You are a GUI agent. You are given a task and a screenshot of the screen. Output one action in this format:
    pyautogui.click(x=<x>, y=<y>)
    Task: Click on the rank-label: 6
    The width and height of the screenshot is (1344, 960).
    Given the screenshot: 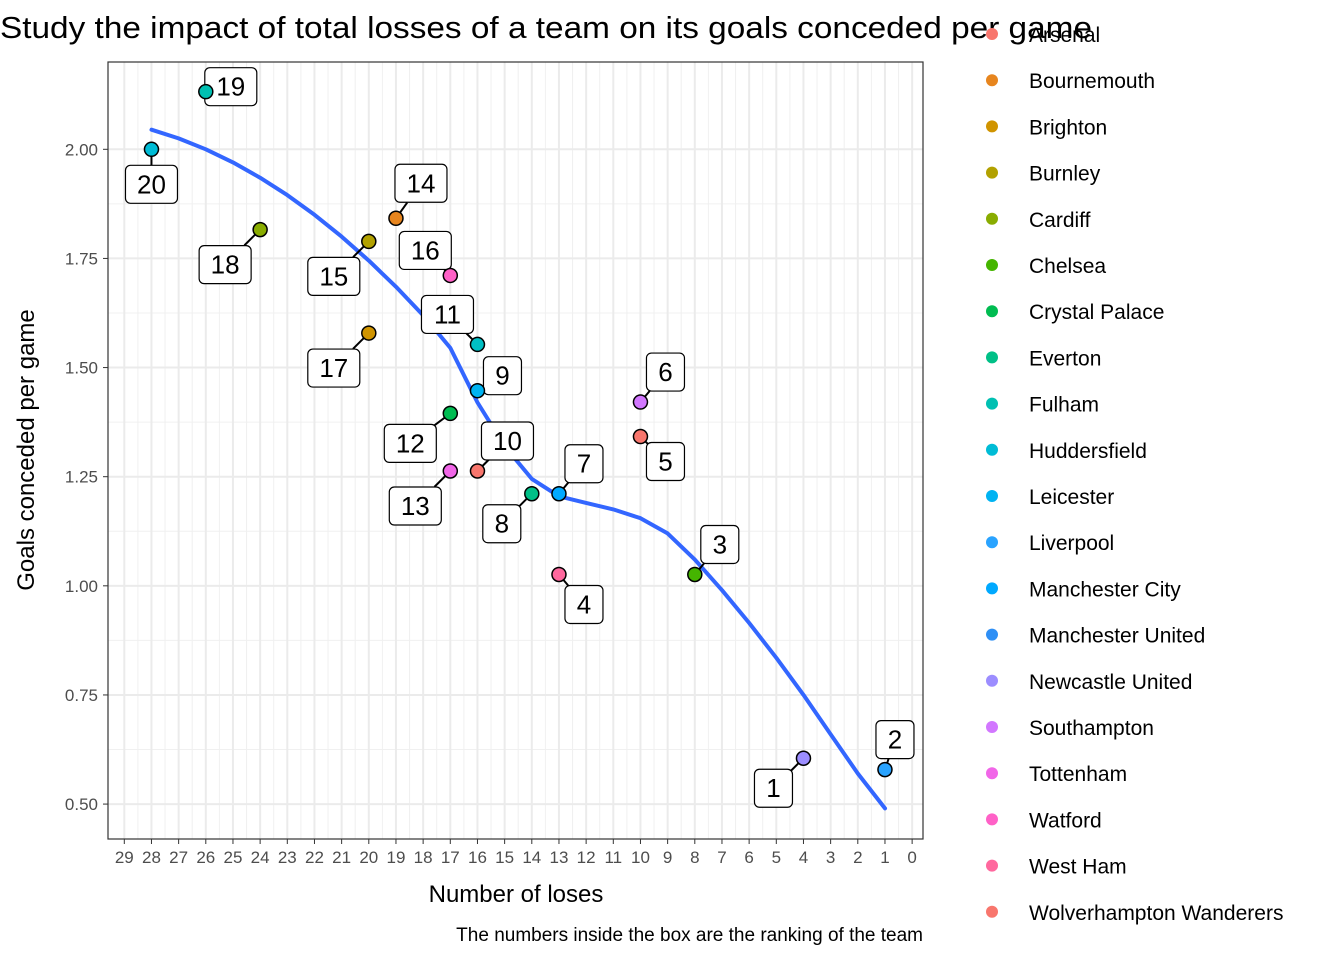 What is the action you would take?
    pyautogui.click(x=665, y=372)
    